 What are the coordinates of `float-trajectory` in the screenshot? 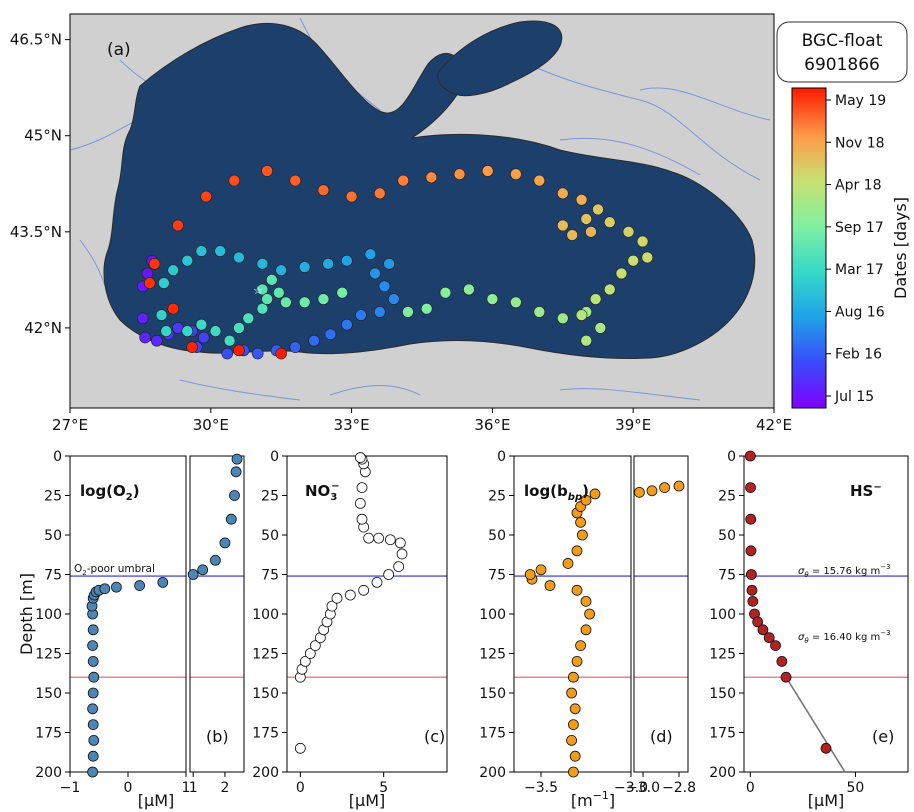 It's located at (395, 262).